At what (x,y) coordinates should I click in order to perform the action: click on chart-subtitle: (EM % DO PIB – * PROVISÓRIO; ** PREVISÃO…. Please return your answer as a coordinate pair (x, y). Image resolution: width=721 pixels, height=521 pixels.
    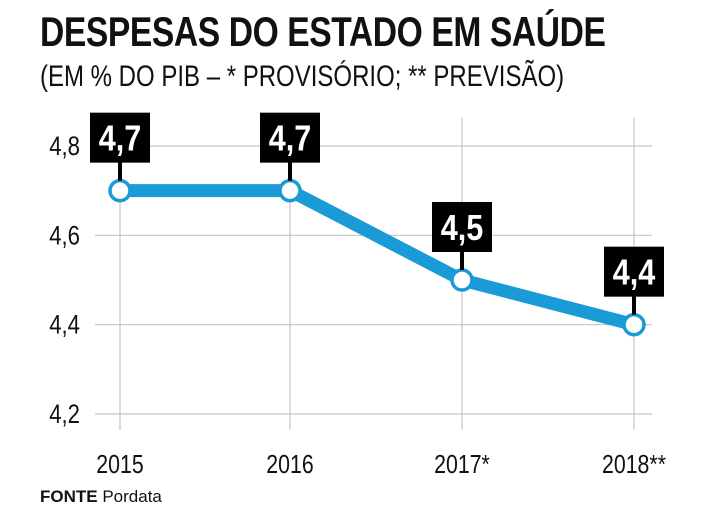
    Looking at the image, I should click on (302, 76).